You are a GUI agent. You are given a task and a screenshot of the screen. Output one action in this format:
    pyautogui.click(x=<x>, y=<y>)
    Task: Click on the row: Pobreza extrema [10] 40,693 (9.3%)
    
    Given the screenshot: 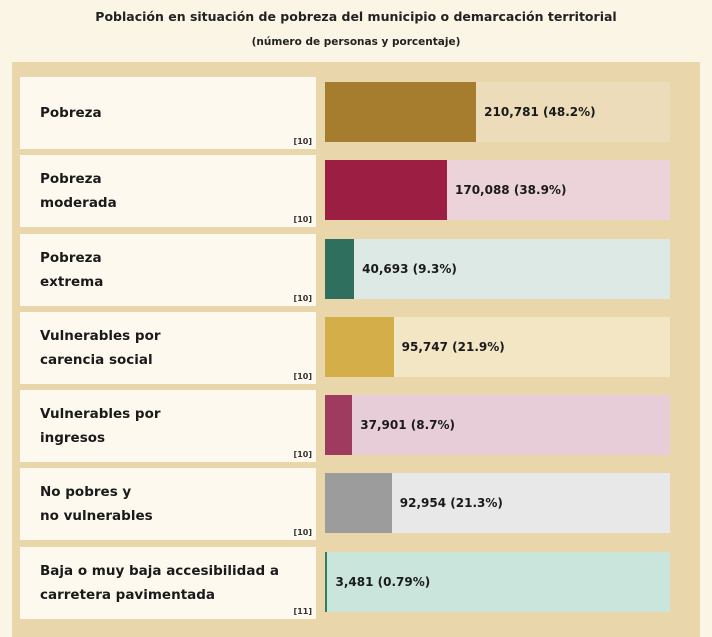 What is the action you would take?
    pyautogui.click(x=360, y=269)
    